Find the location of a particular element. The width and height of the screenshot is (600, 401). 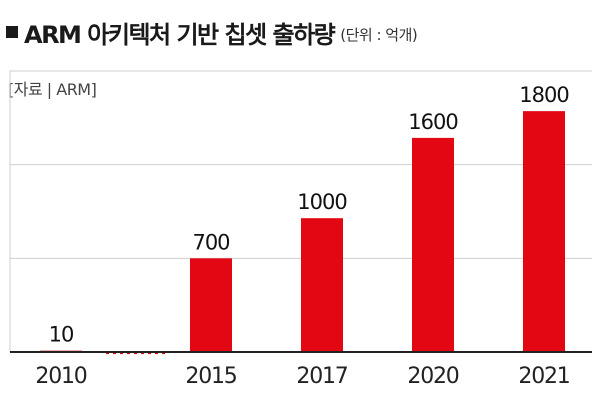

x-tick-2010: 2010 is located at coordinates (60, 376).